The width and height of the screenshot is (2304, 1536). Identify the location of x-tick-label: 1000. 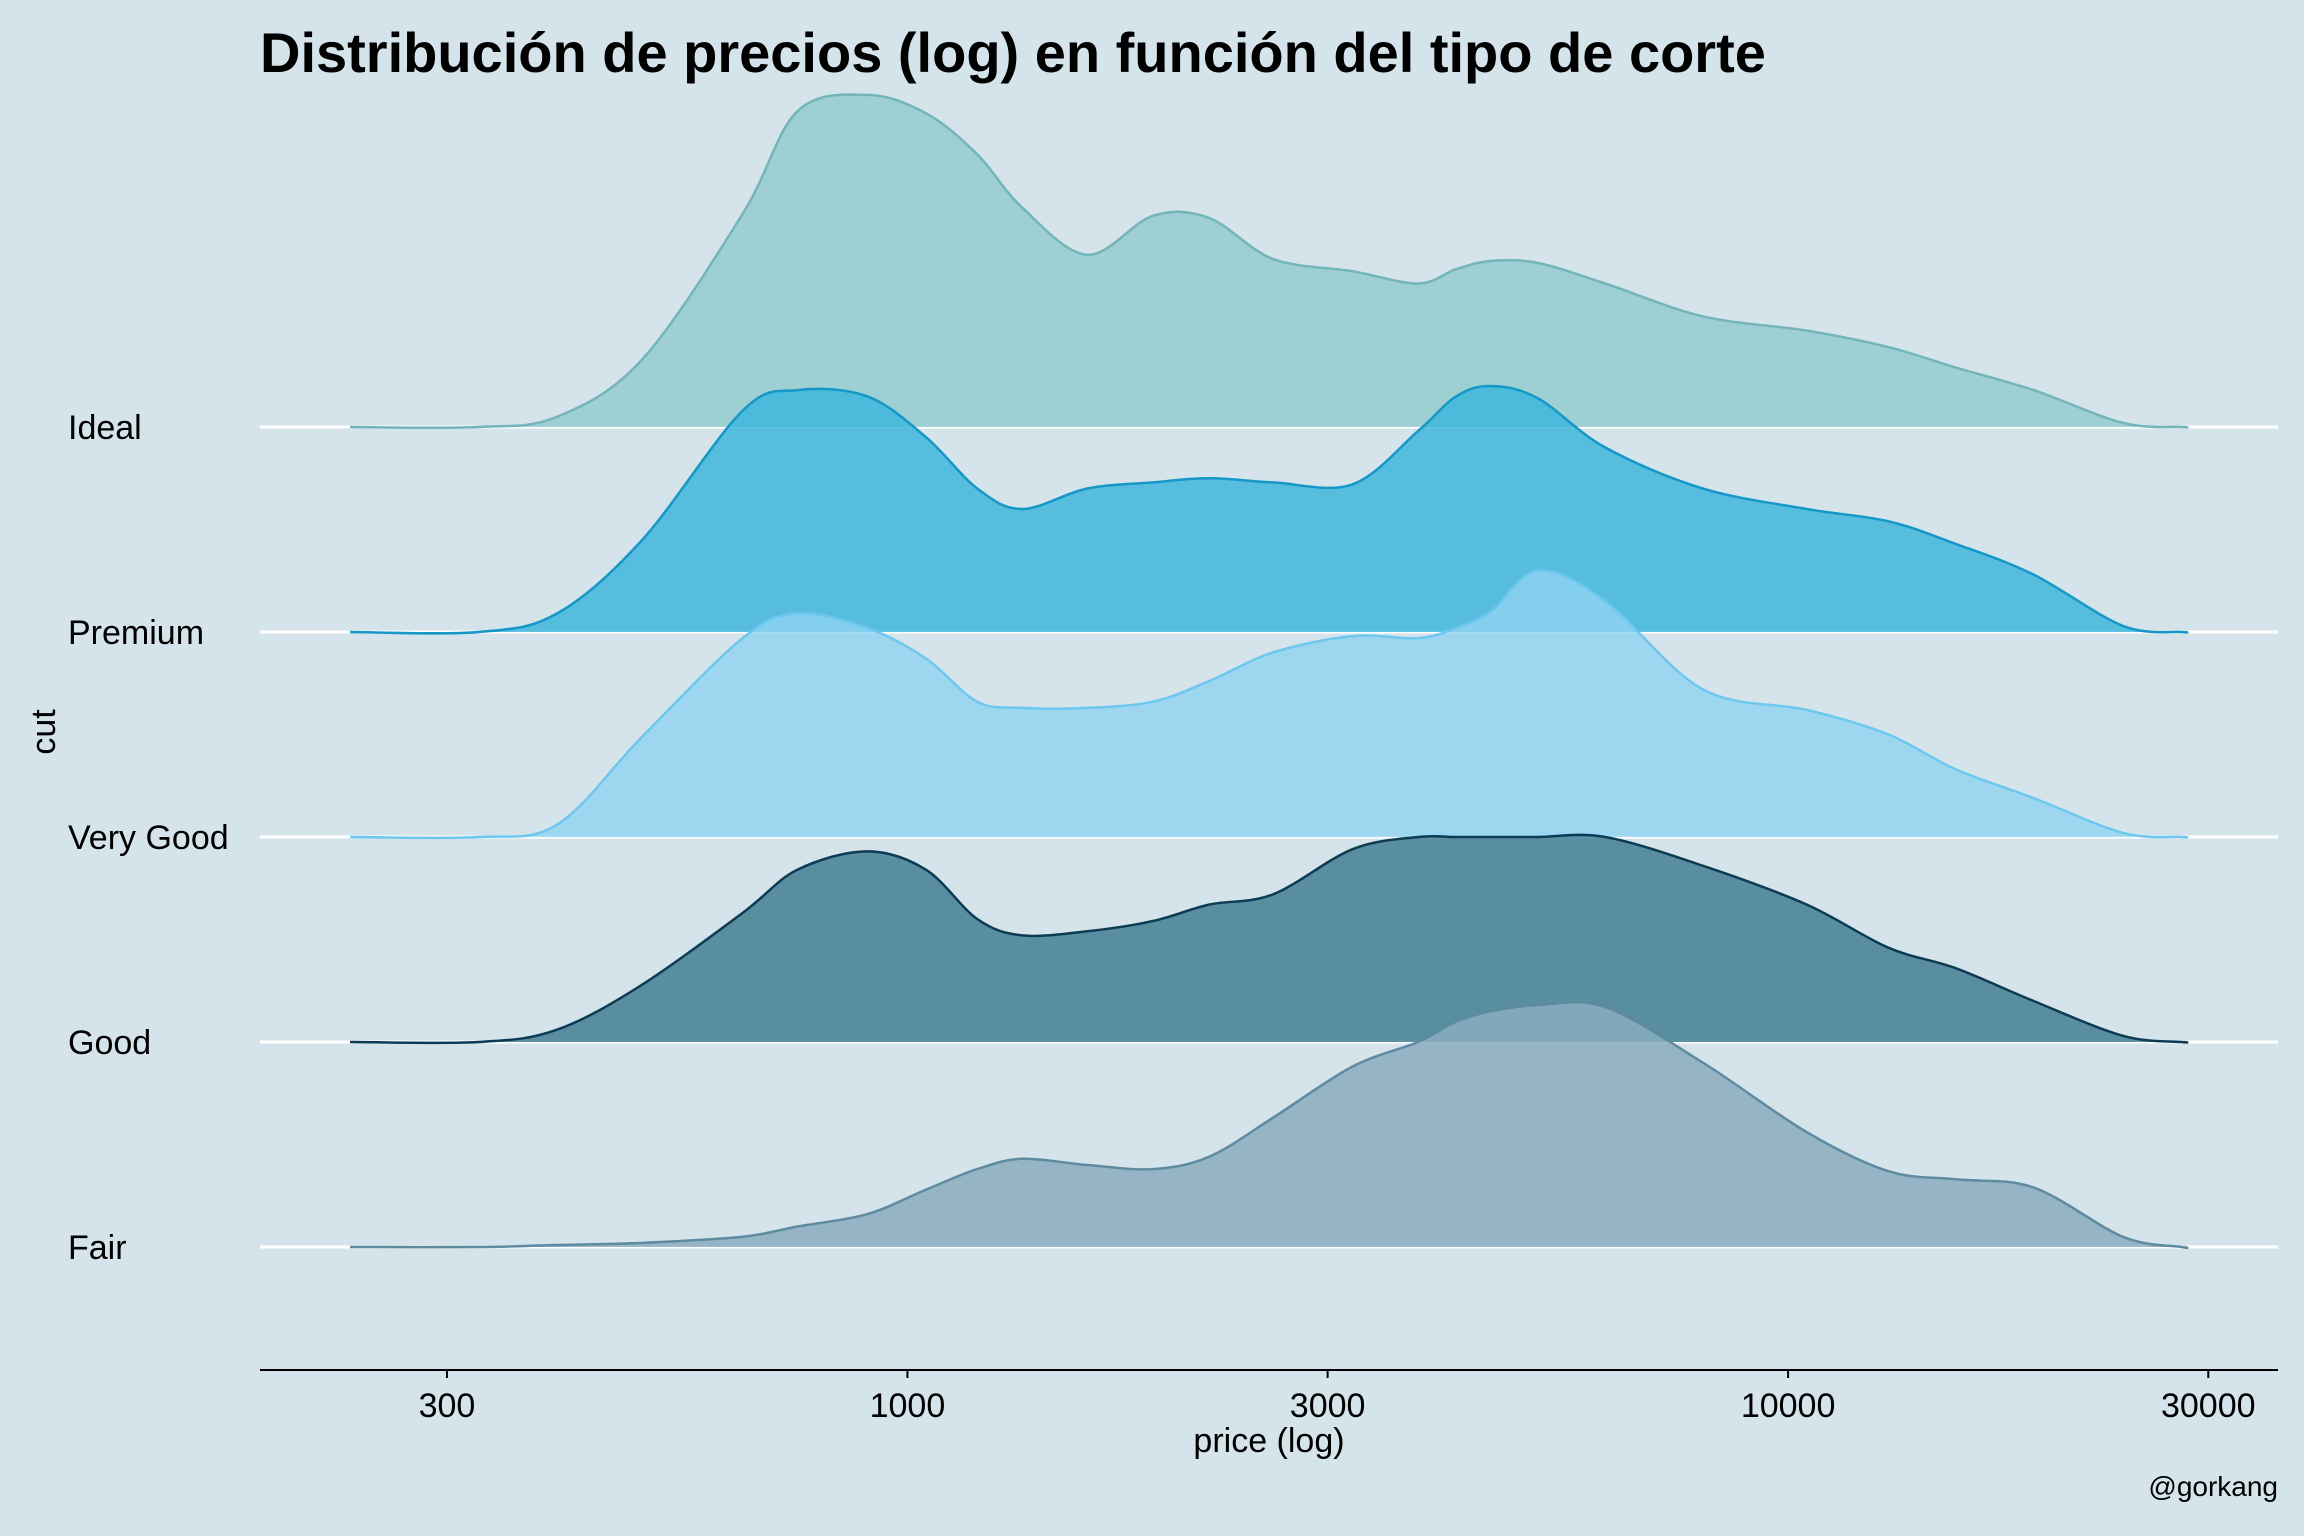
(908, 1406).